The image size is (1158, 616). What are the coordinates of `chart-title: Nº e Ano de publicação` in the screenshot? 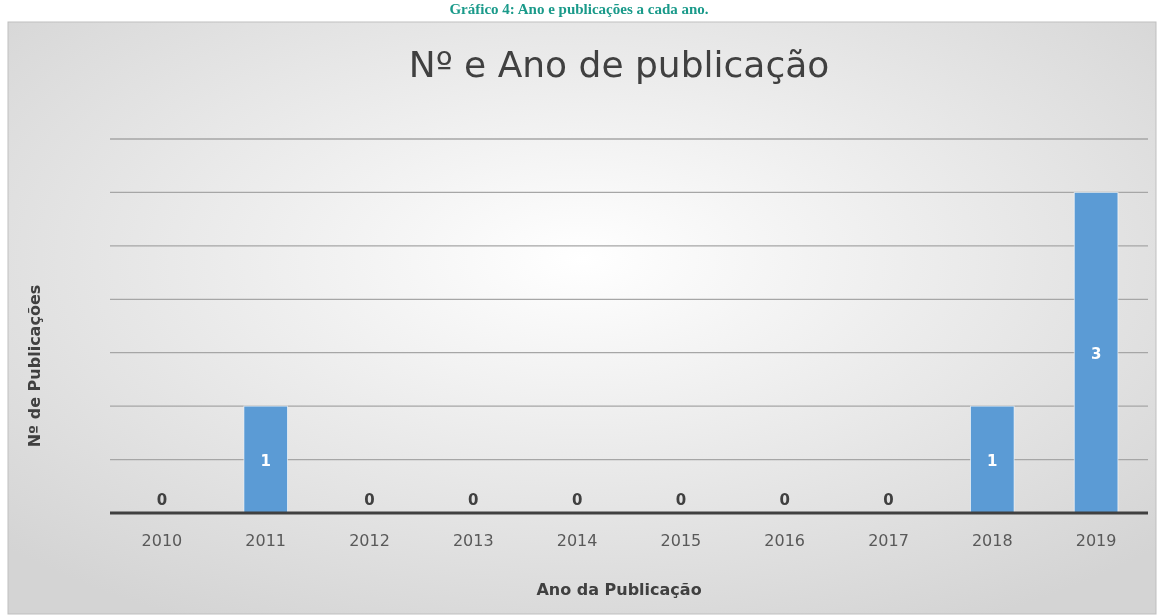 It's located at (619, 64).